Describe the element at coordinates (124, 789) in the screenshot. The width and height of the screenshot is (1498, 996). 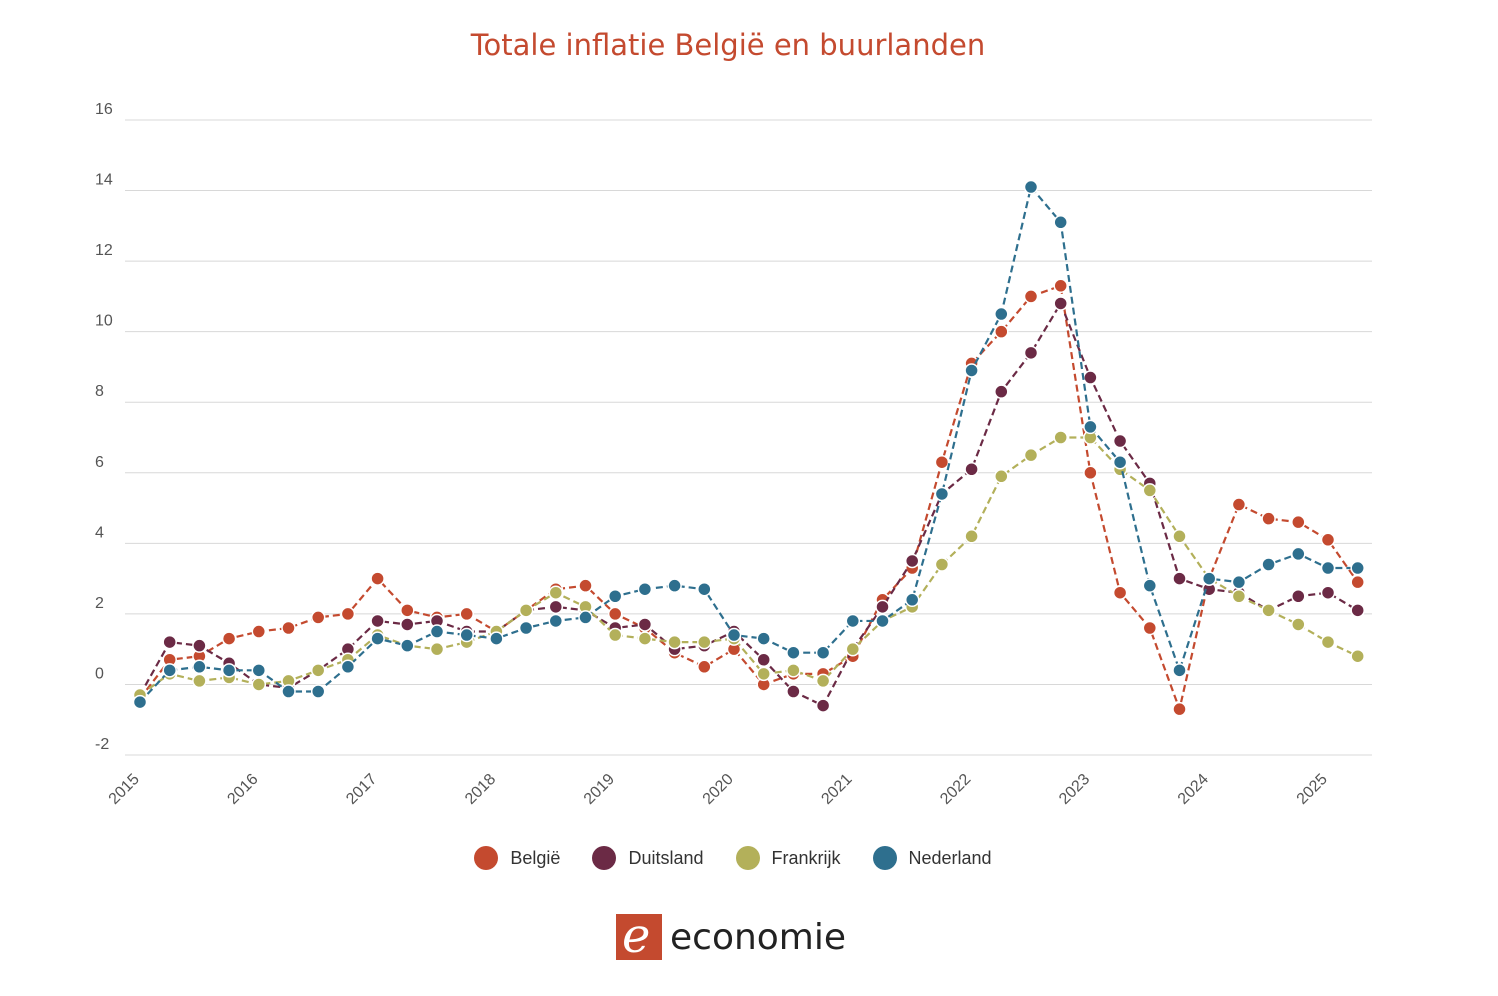
I see `x-tick-label: 2015` at that location.